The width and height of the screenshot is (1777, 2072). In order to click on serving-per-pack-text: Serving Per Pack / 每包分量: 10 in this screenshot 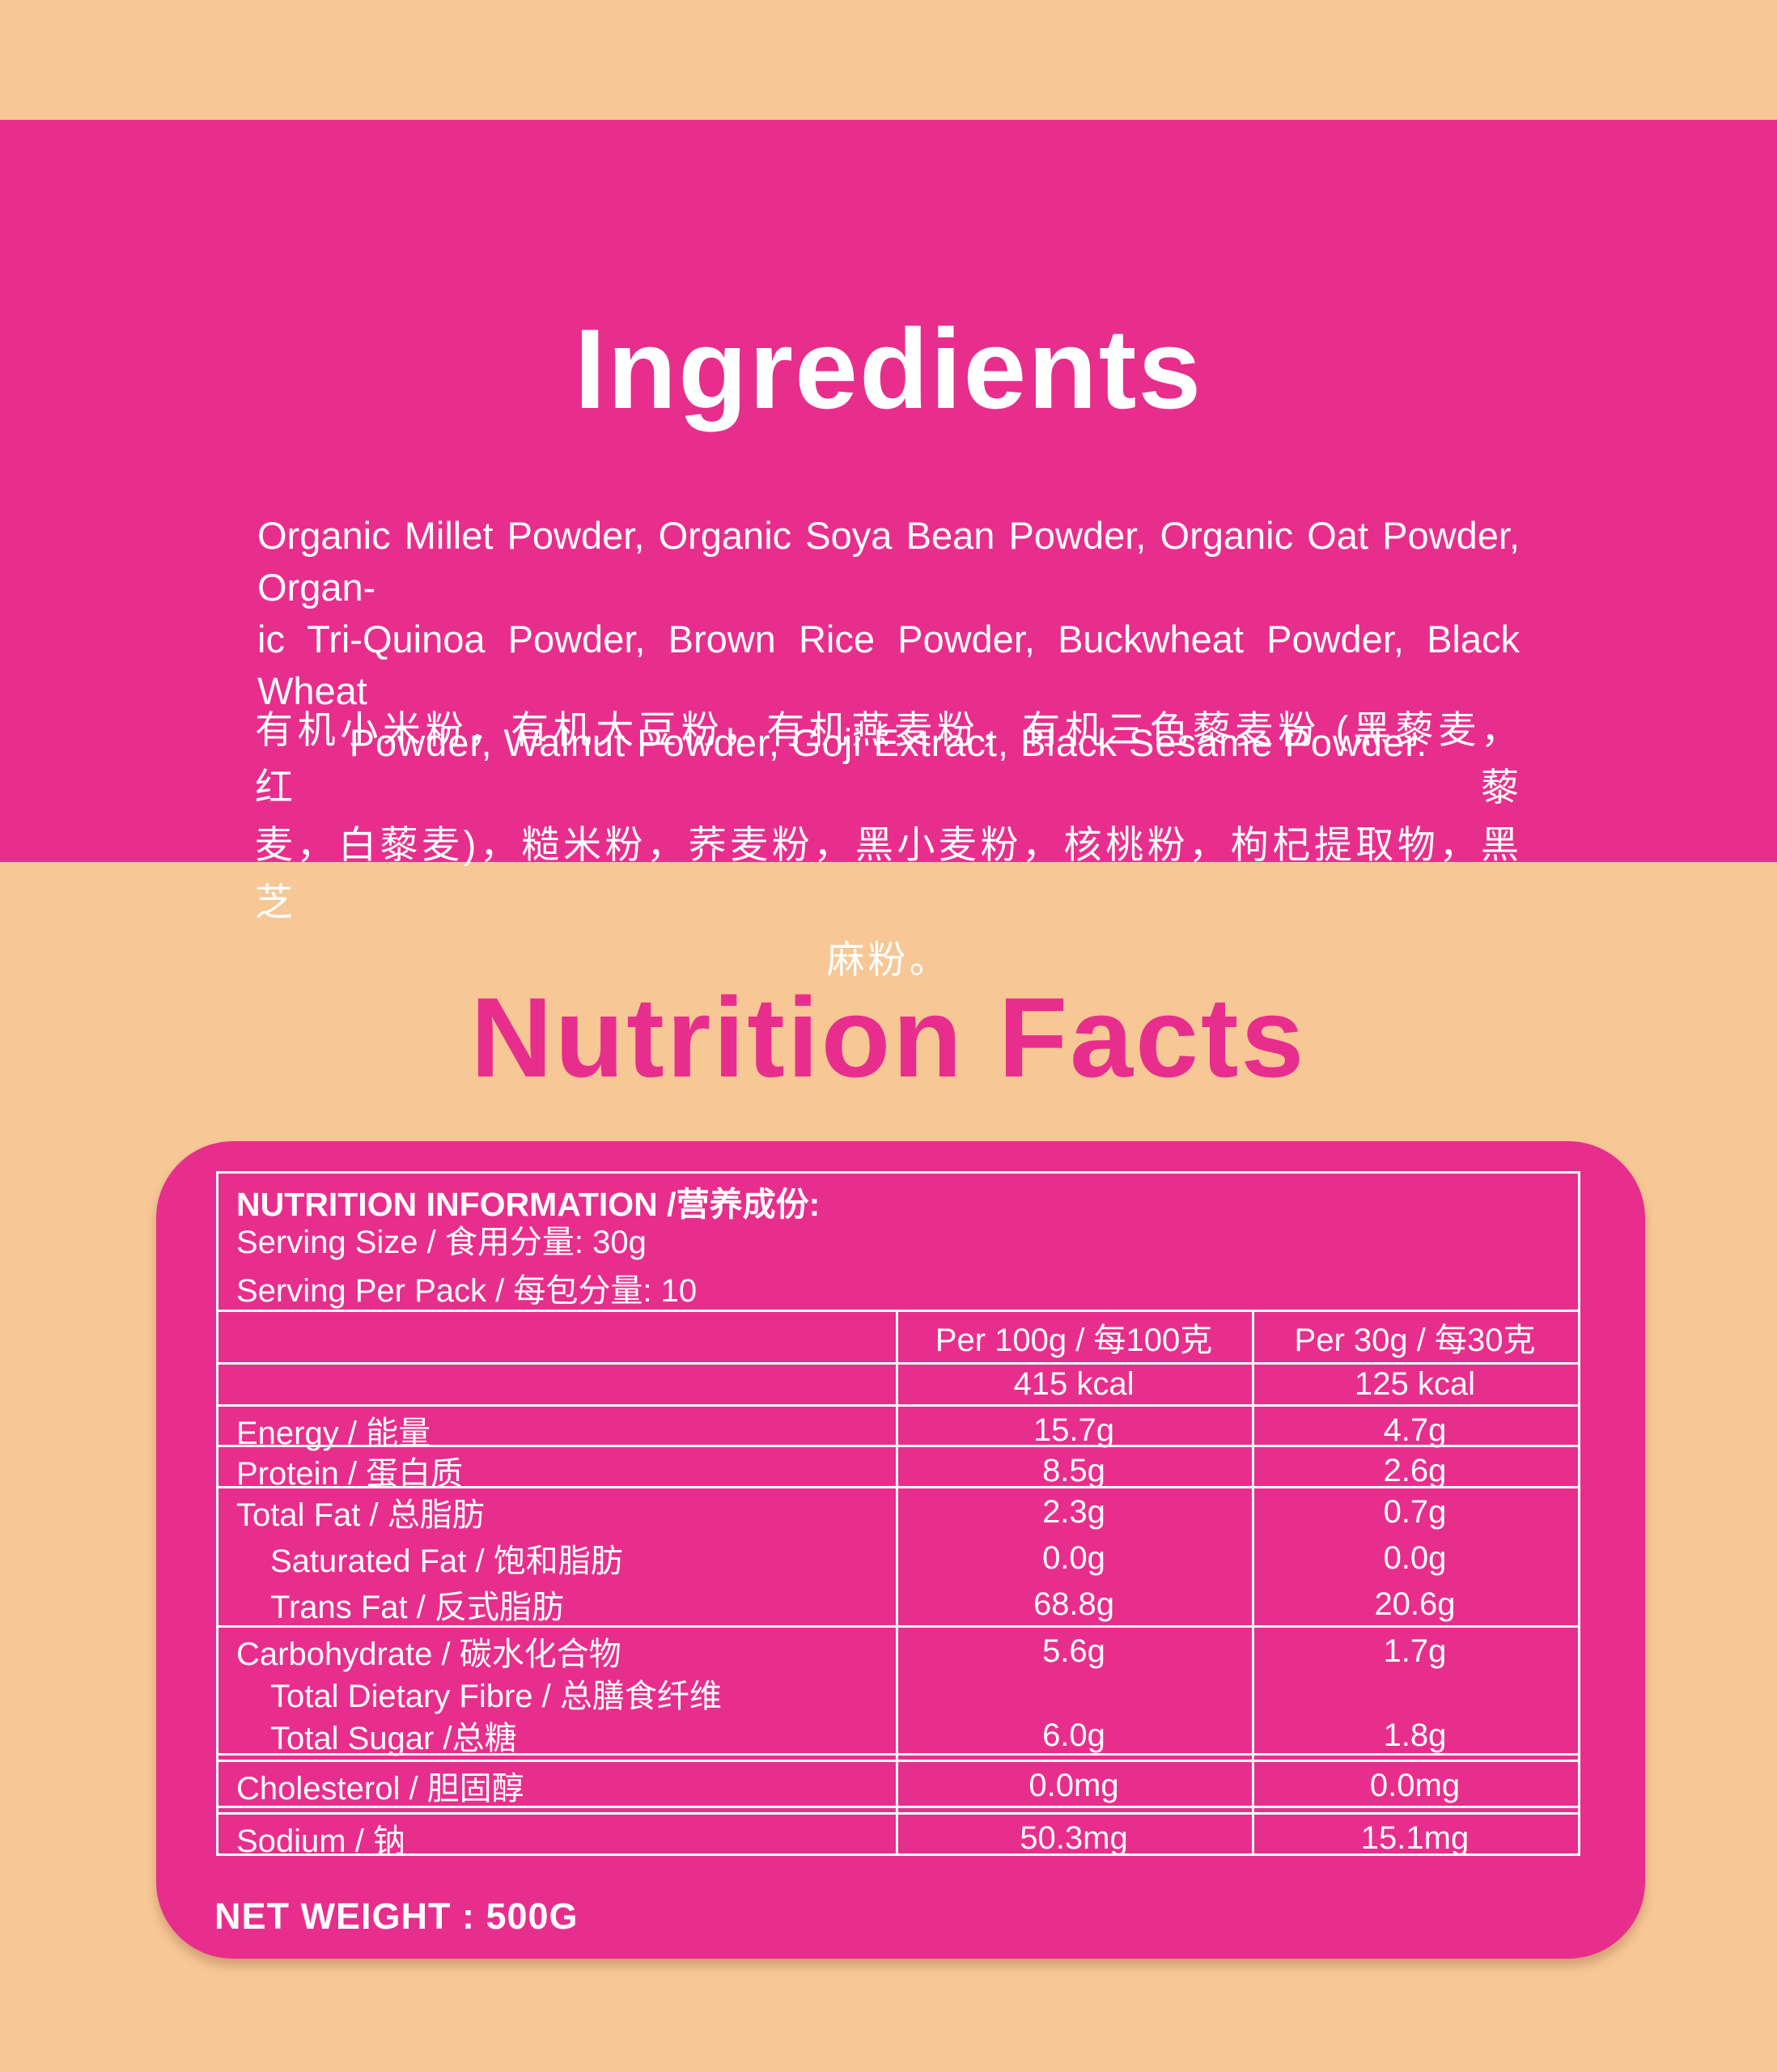, I will do `click(467, 1291)`.